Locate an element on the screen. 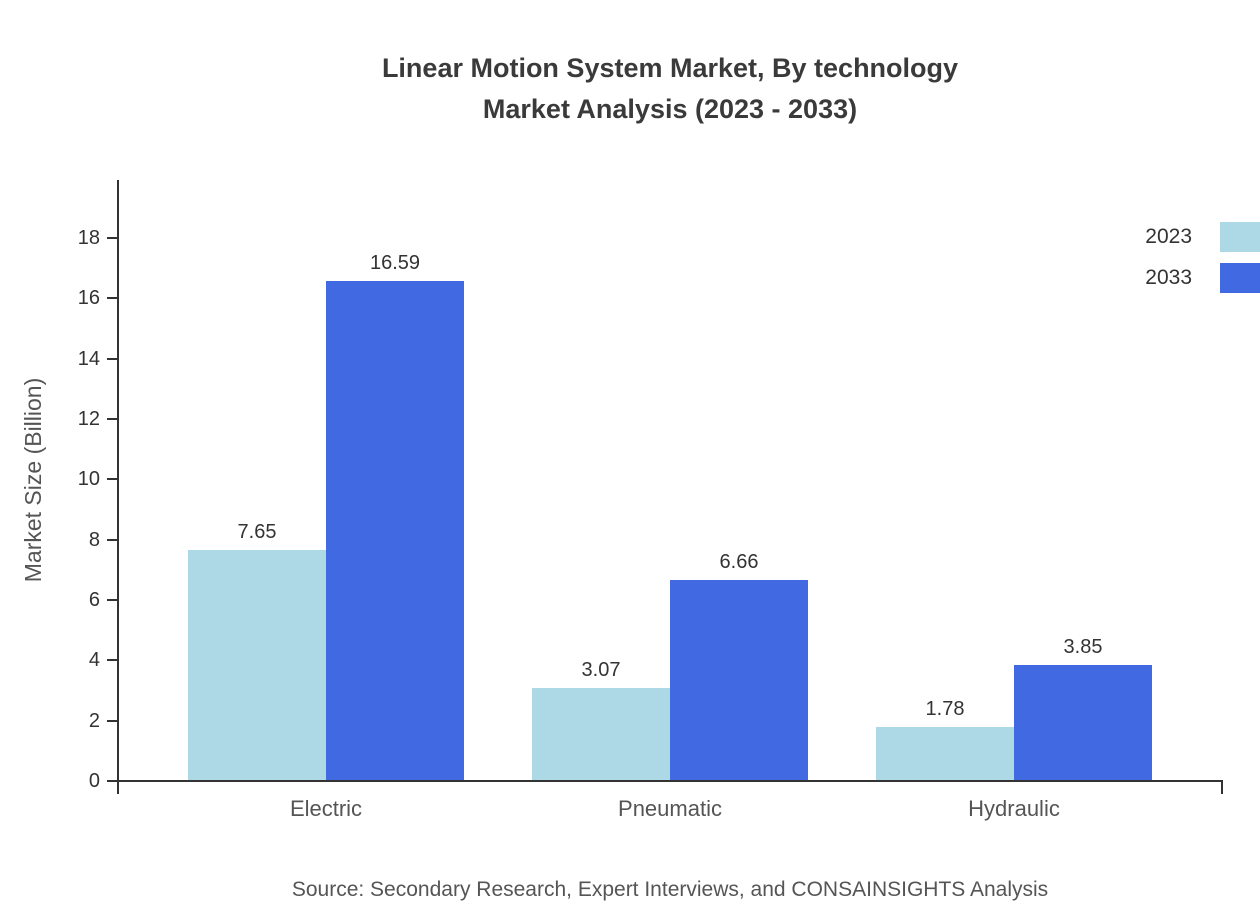 This screenshot has height=920, width=1260. bar-2023-pneumatic is located at coordinates (601, 734).